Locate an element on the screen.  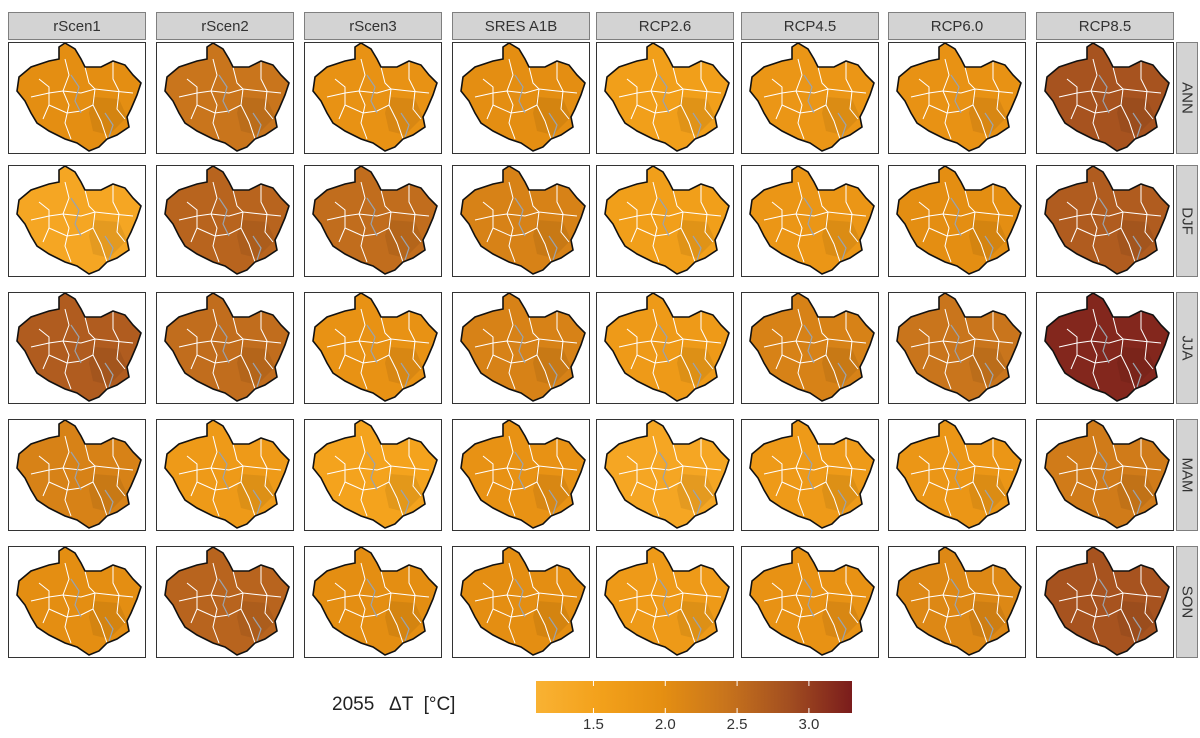
column-strip-3: SRES A1B is located at coordinates (521, 26).